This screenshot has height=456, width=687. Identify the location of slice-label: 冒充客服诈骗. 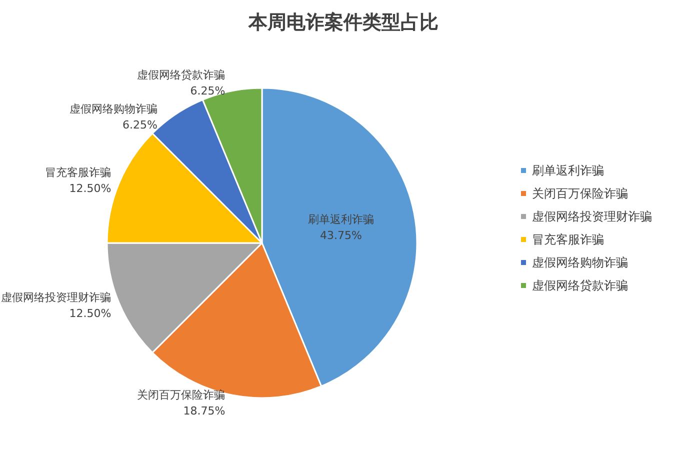
(78, 173).